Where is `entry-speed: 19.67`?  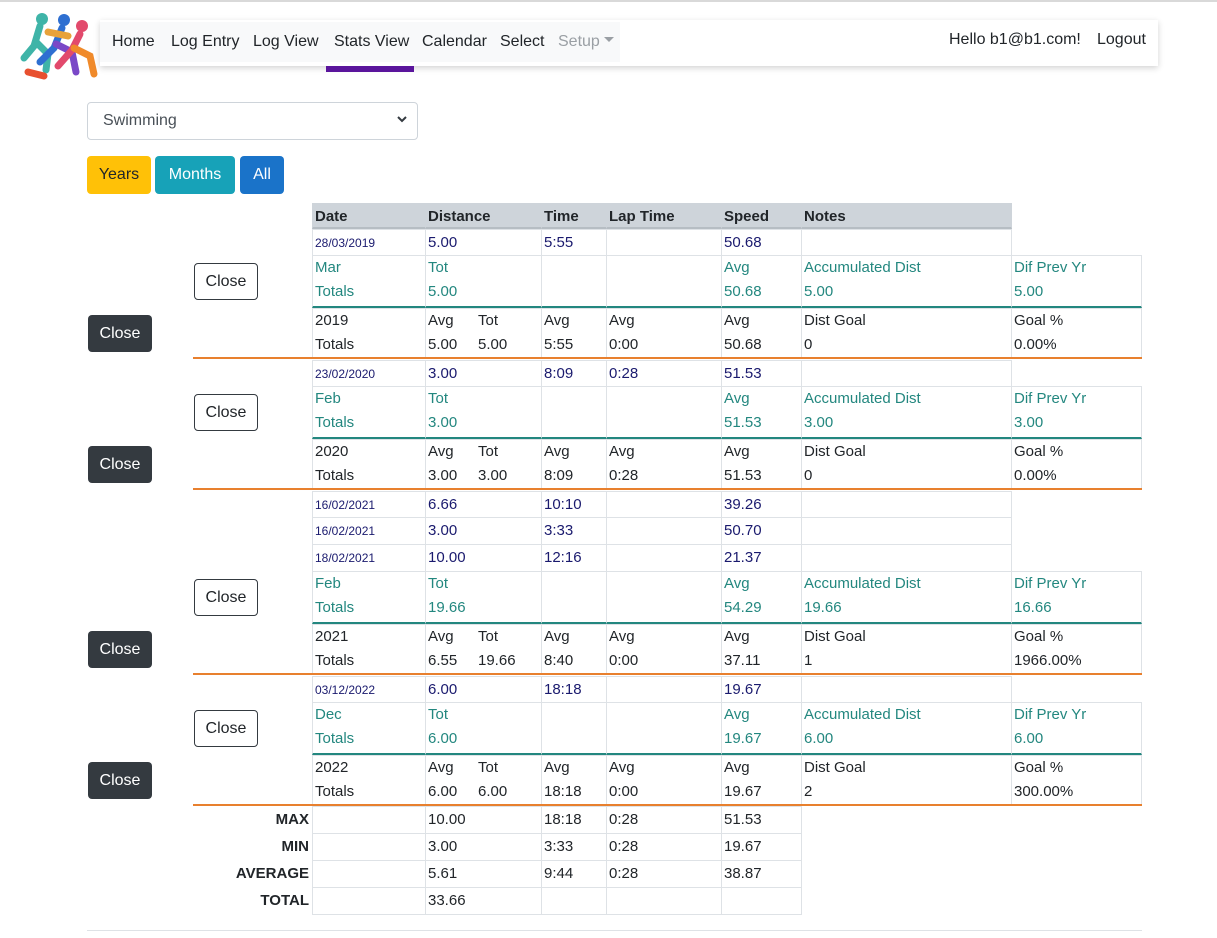
entry-speed: 19.67 is located at coordinates (761, 689).